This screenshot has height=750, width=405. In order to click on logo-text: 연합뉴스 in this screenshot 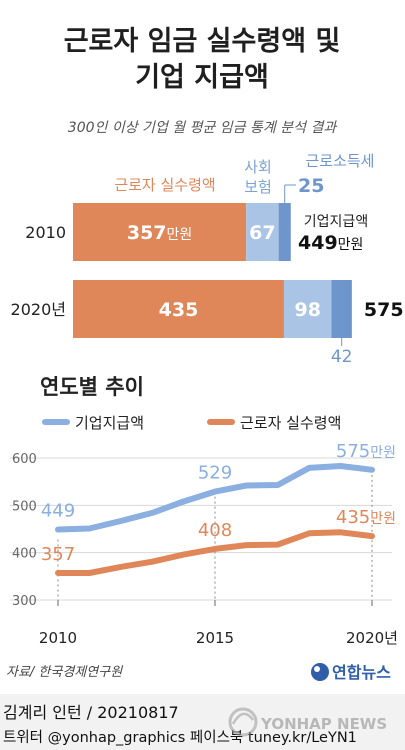, I will do `click(361, 672)`.